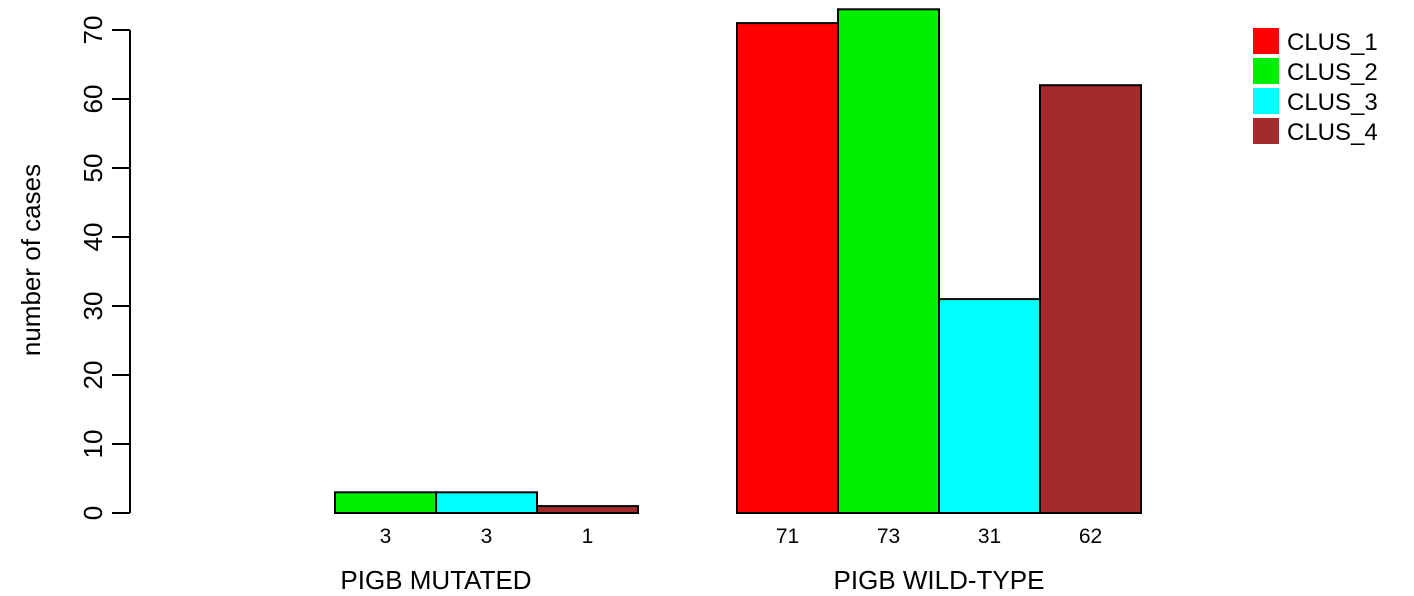 Image resolution: width=1414 pixels, height=596 pixels. I want to click on y-axis-title: number of cases, so click(31, 260).